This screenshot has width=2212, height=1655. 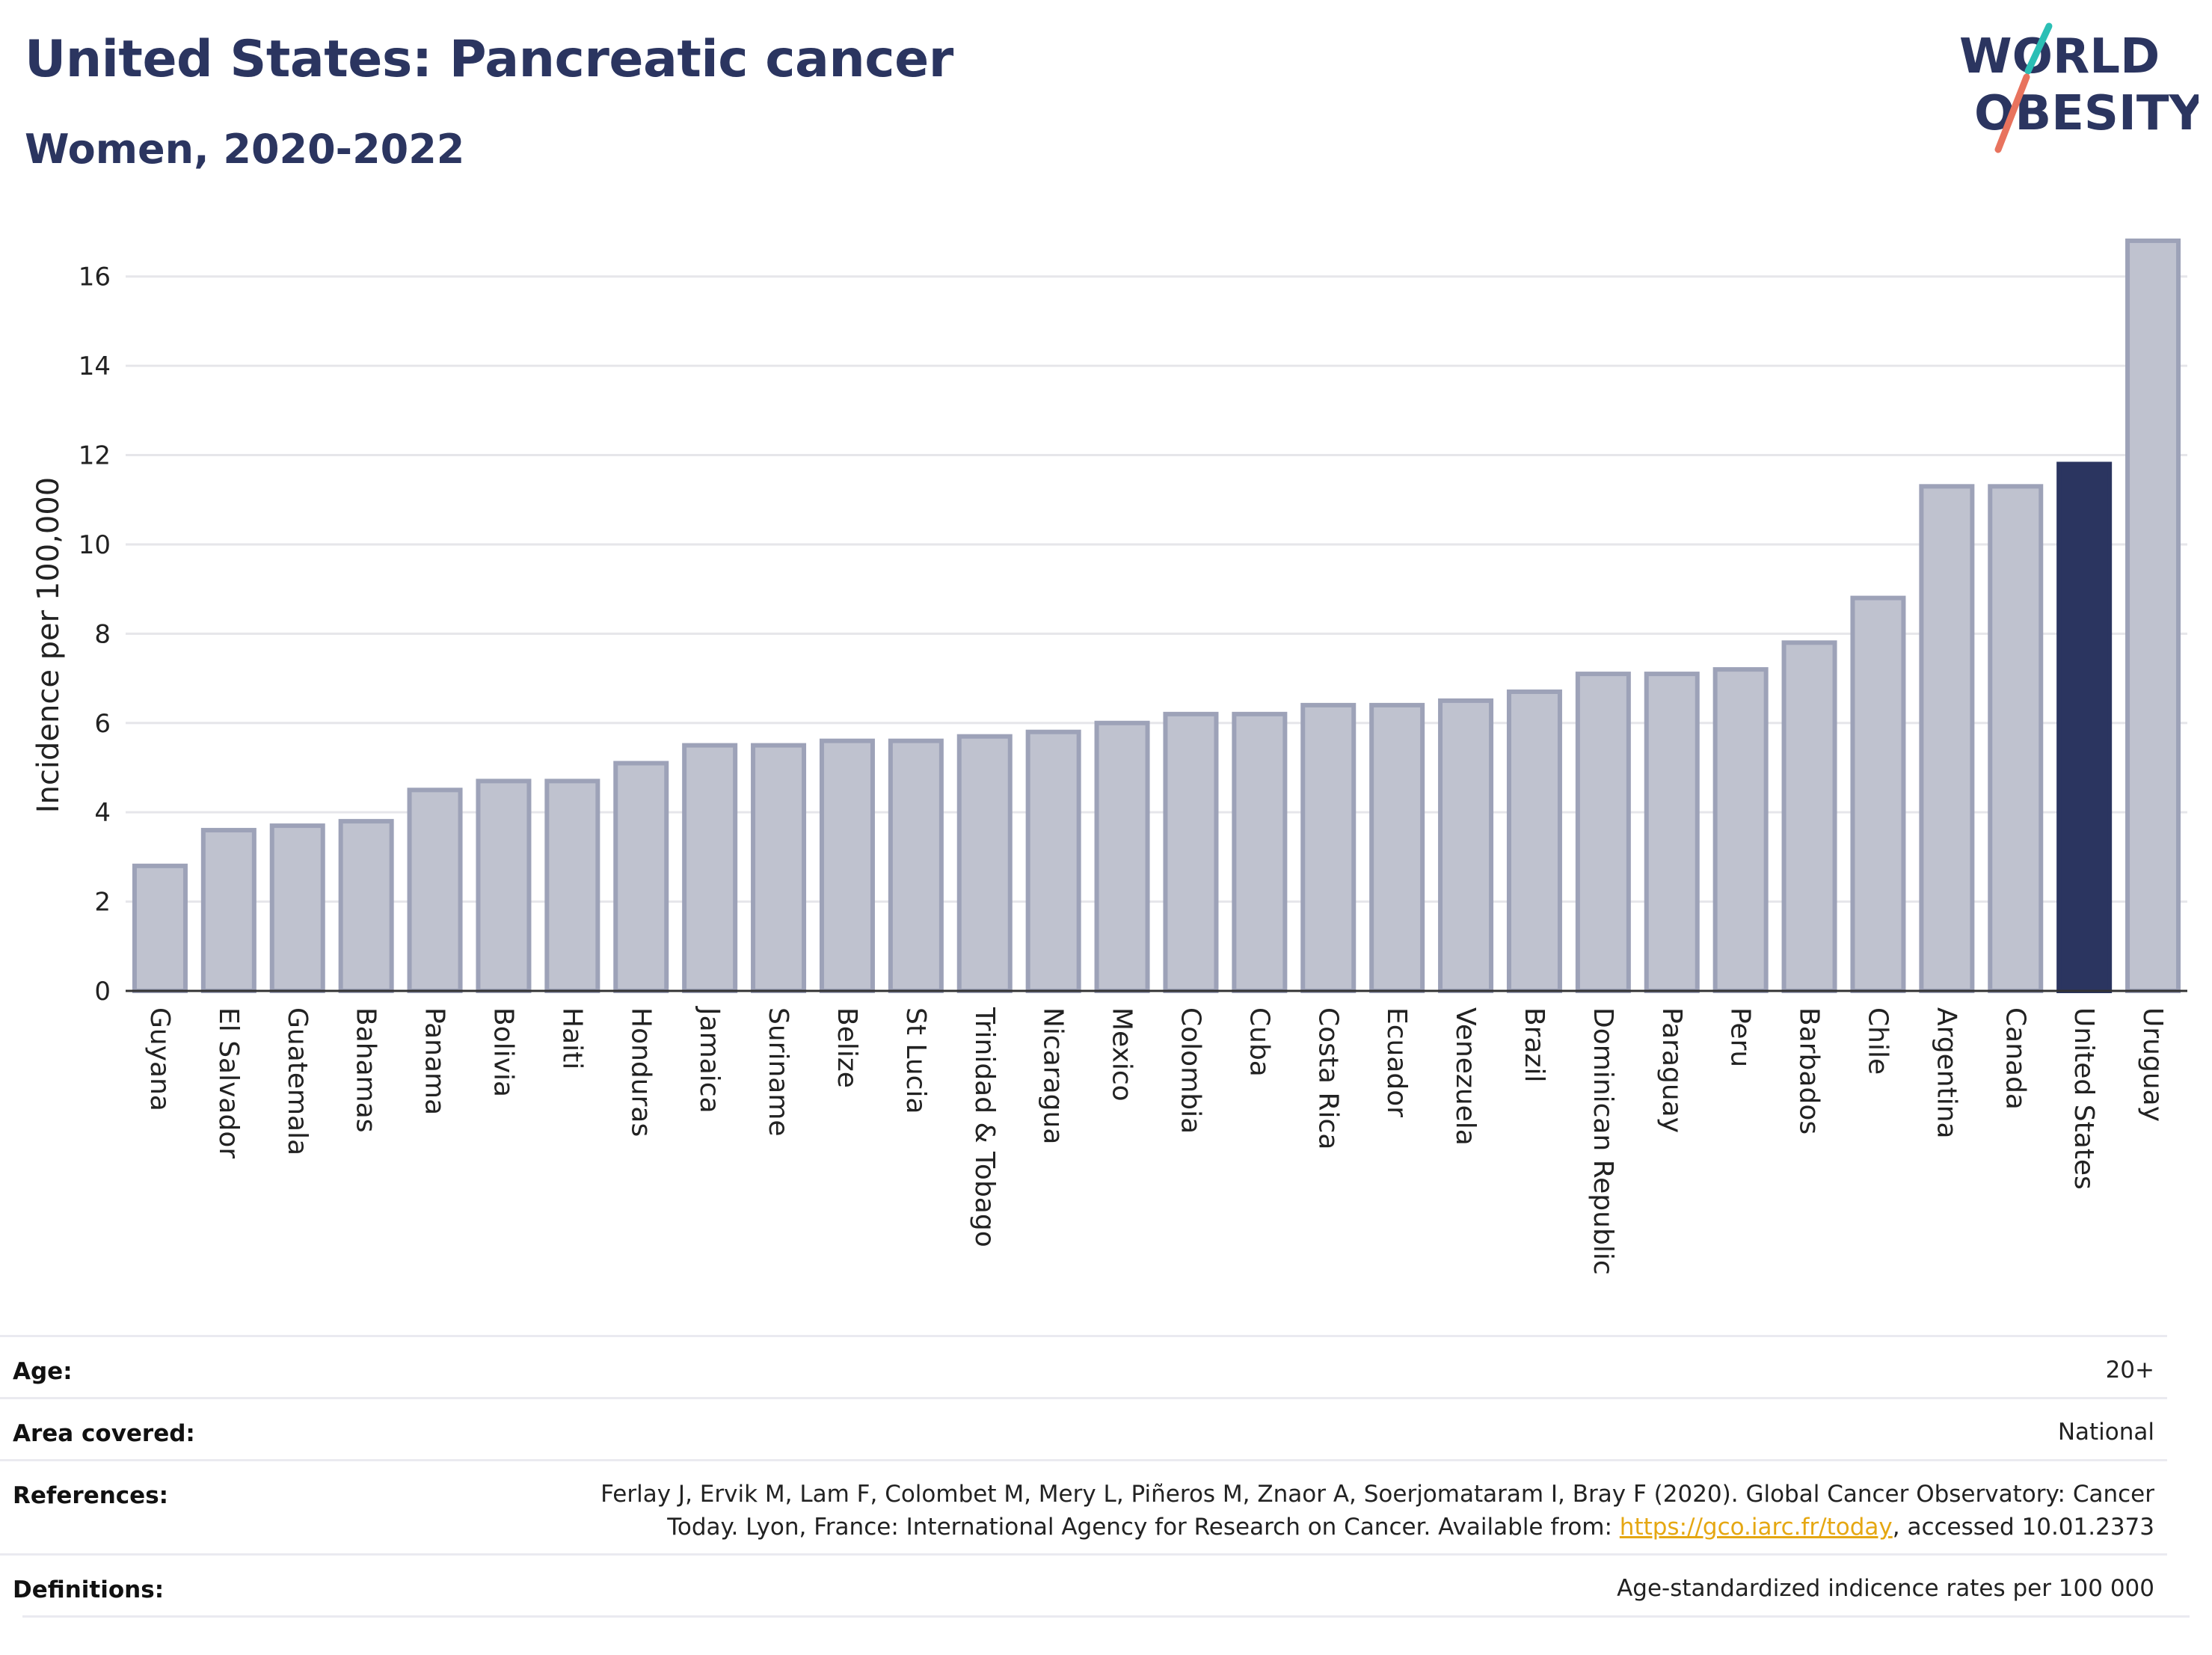 I want to click on x-tick-label: Mexico, so click(x=1122, y=1054).